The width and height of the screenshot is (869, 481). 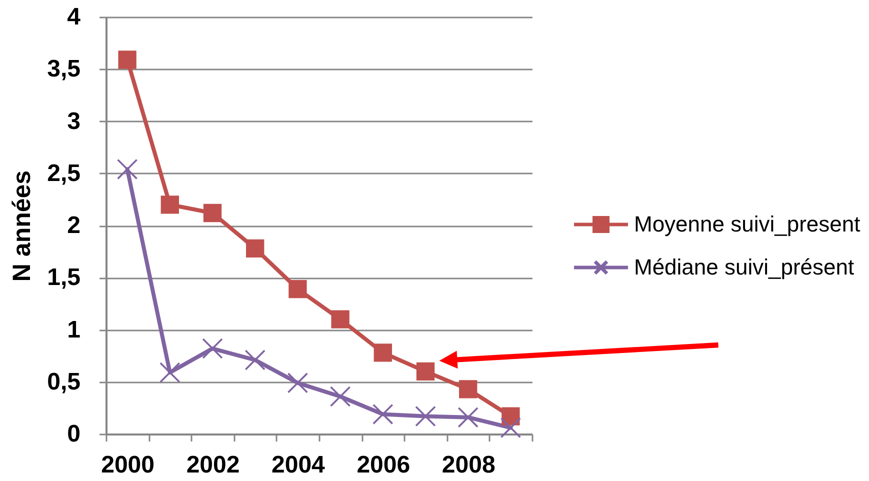 I want to click on legend-label: Médiane suivi_présent, so click(x=744, y=267).